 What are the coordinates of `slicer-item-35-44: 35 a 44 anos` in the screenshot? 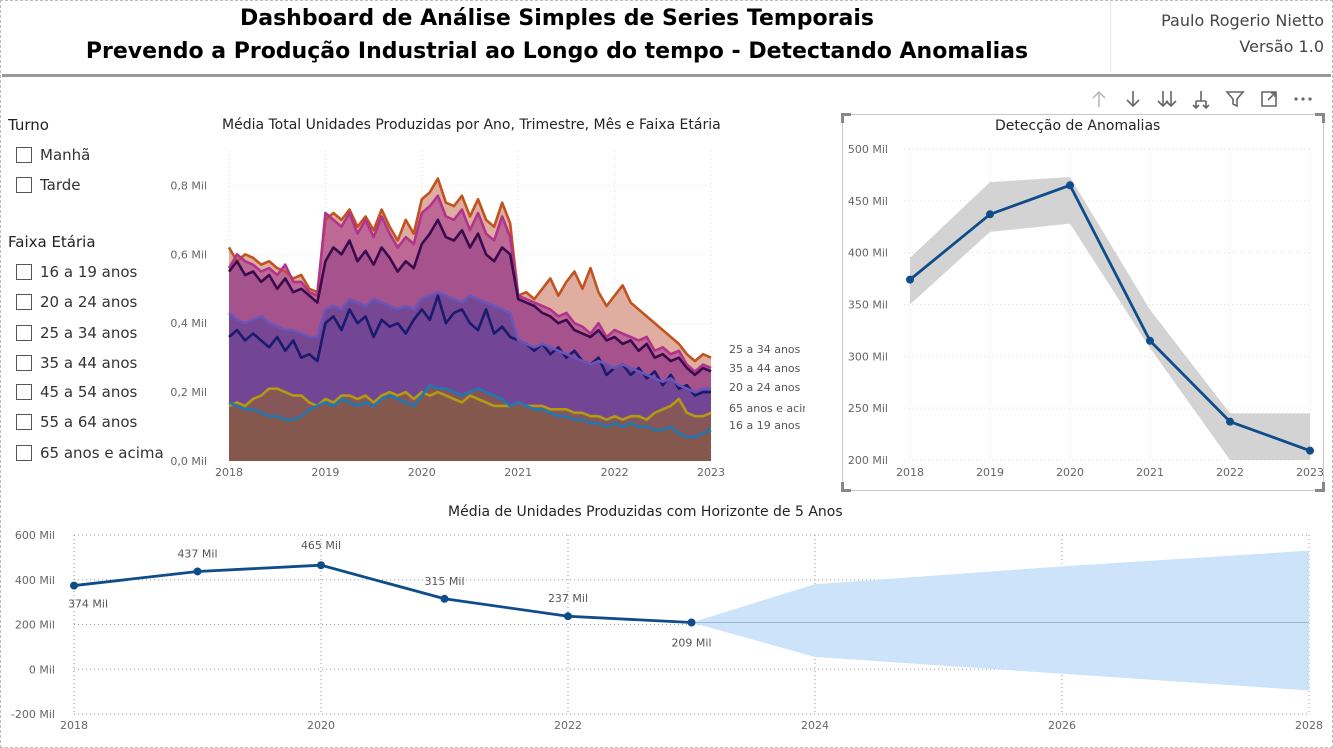 It's located at (76, 363).